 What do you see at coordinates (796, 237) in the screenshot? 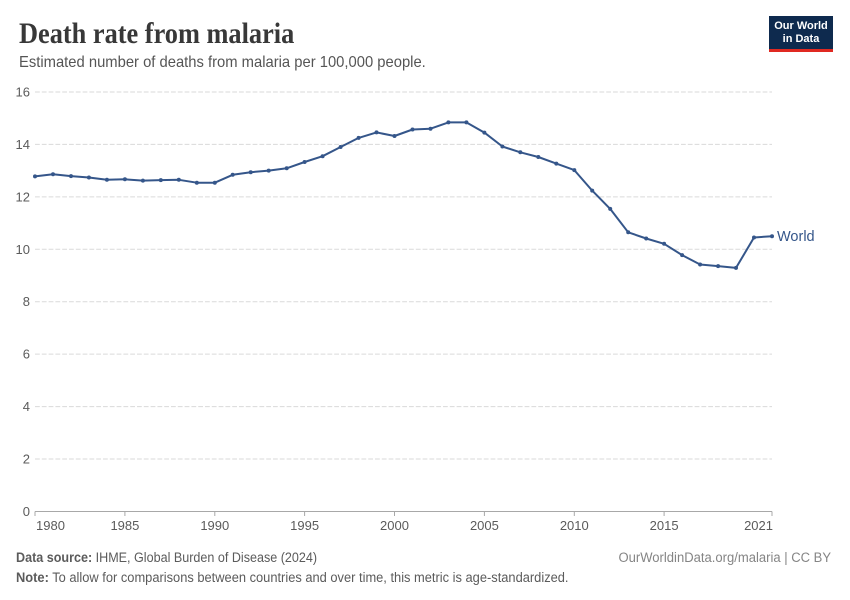
I see `svg-text: World` at bounding box center [796, 237].